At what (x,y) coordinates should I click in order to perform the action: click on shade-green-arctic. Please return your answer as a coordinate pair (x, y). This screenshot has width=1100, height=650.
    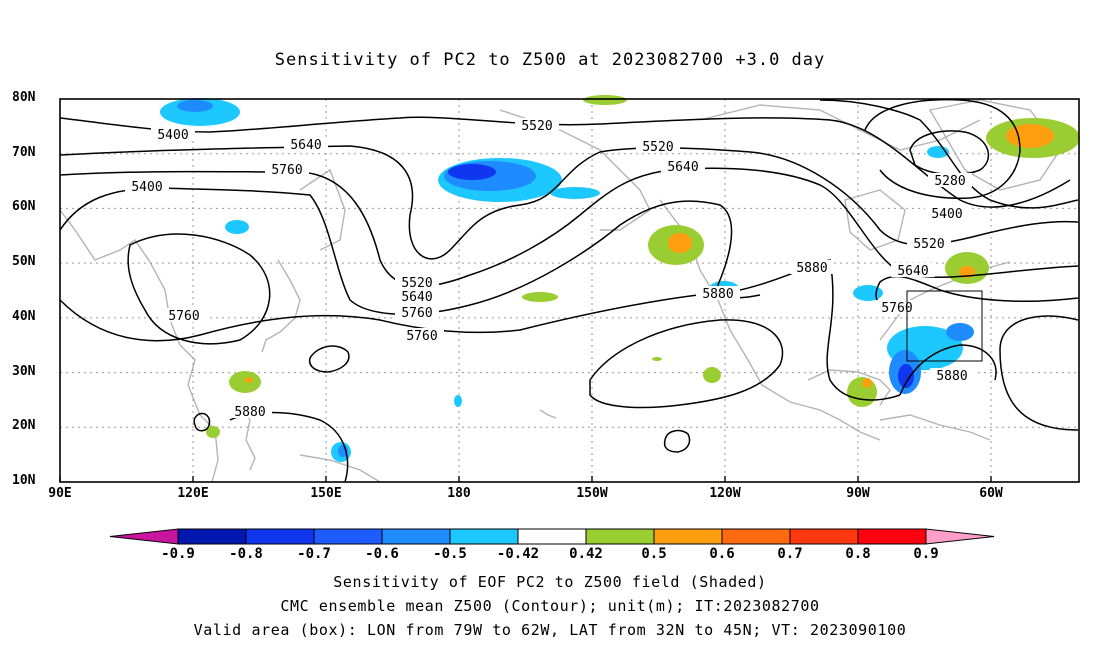
    Looking at the image, I should click on (605, 100).